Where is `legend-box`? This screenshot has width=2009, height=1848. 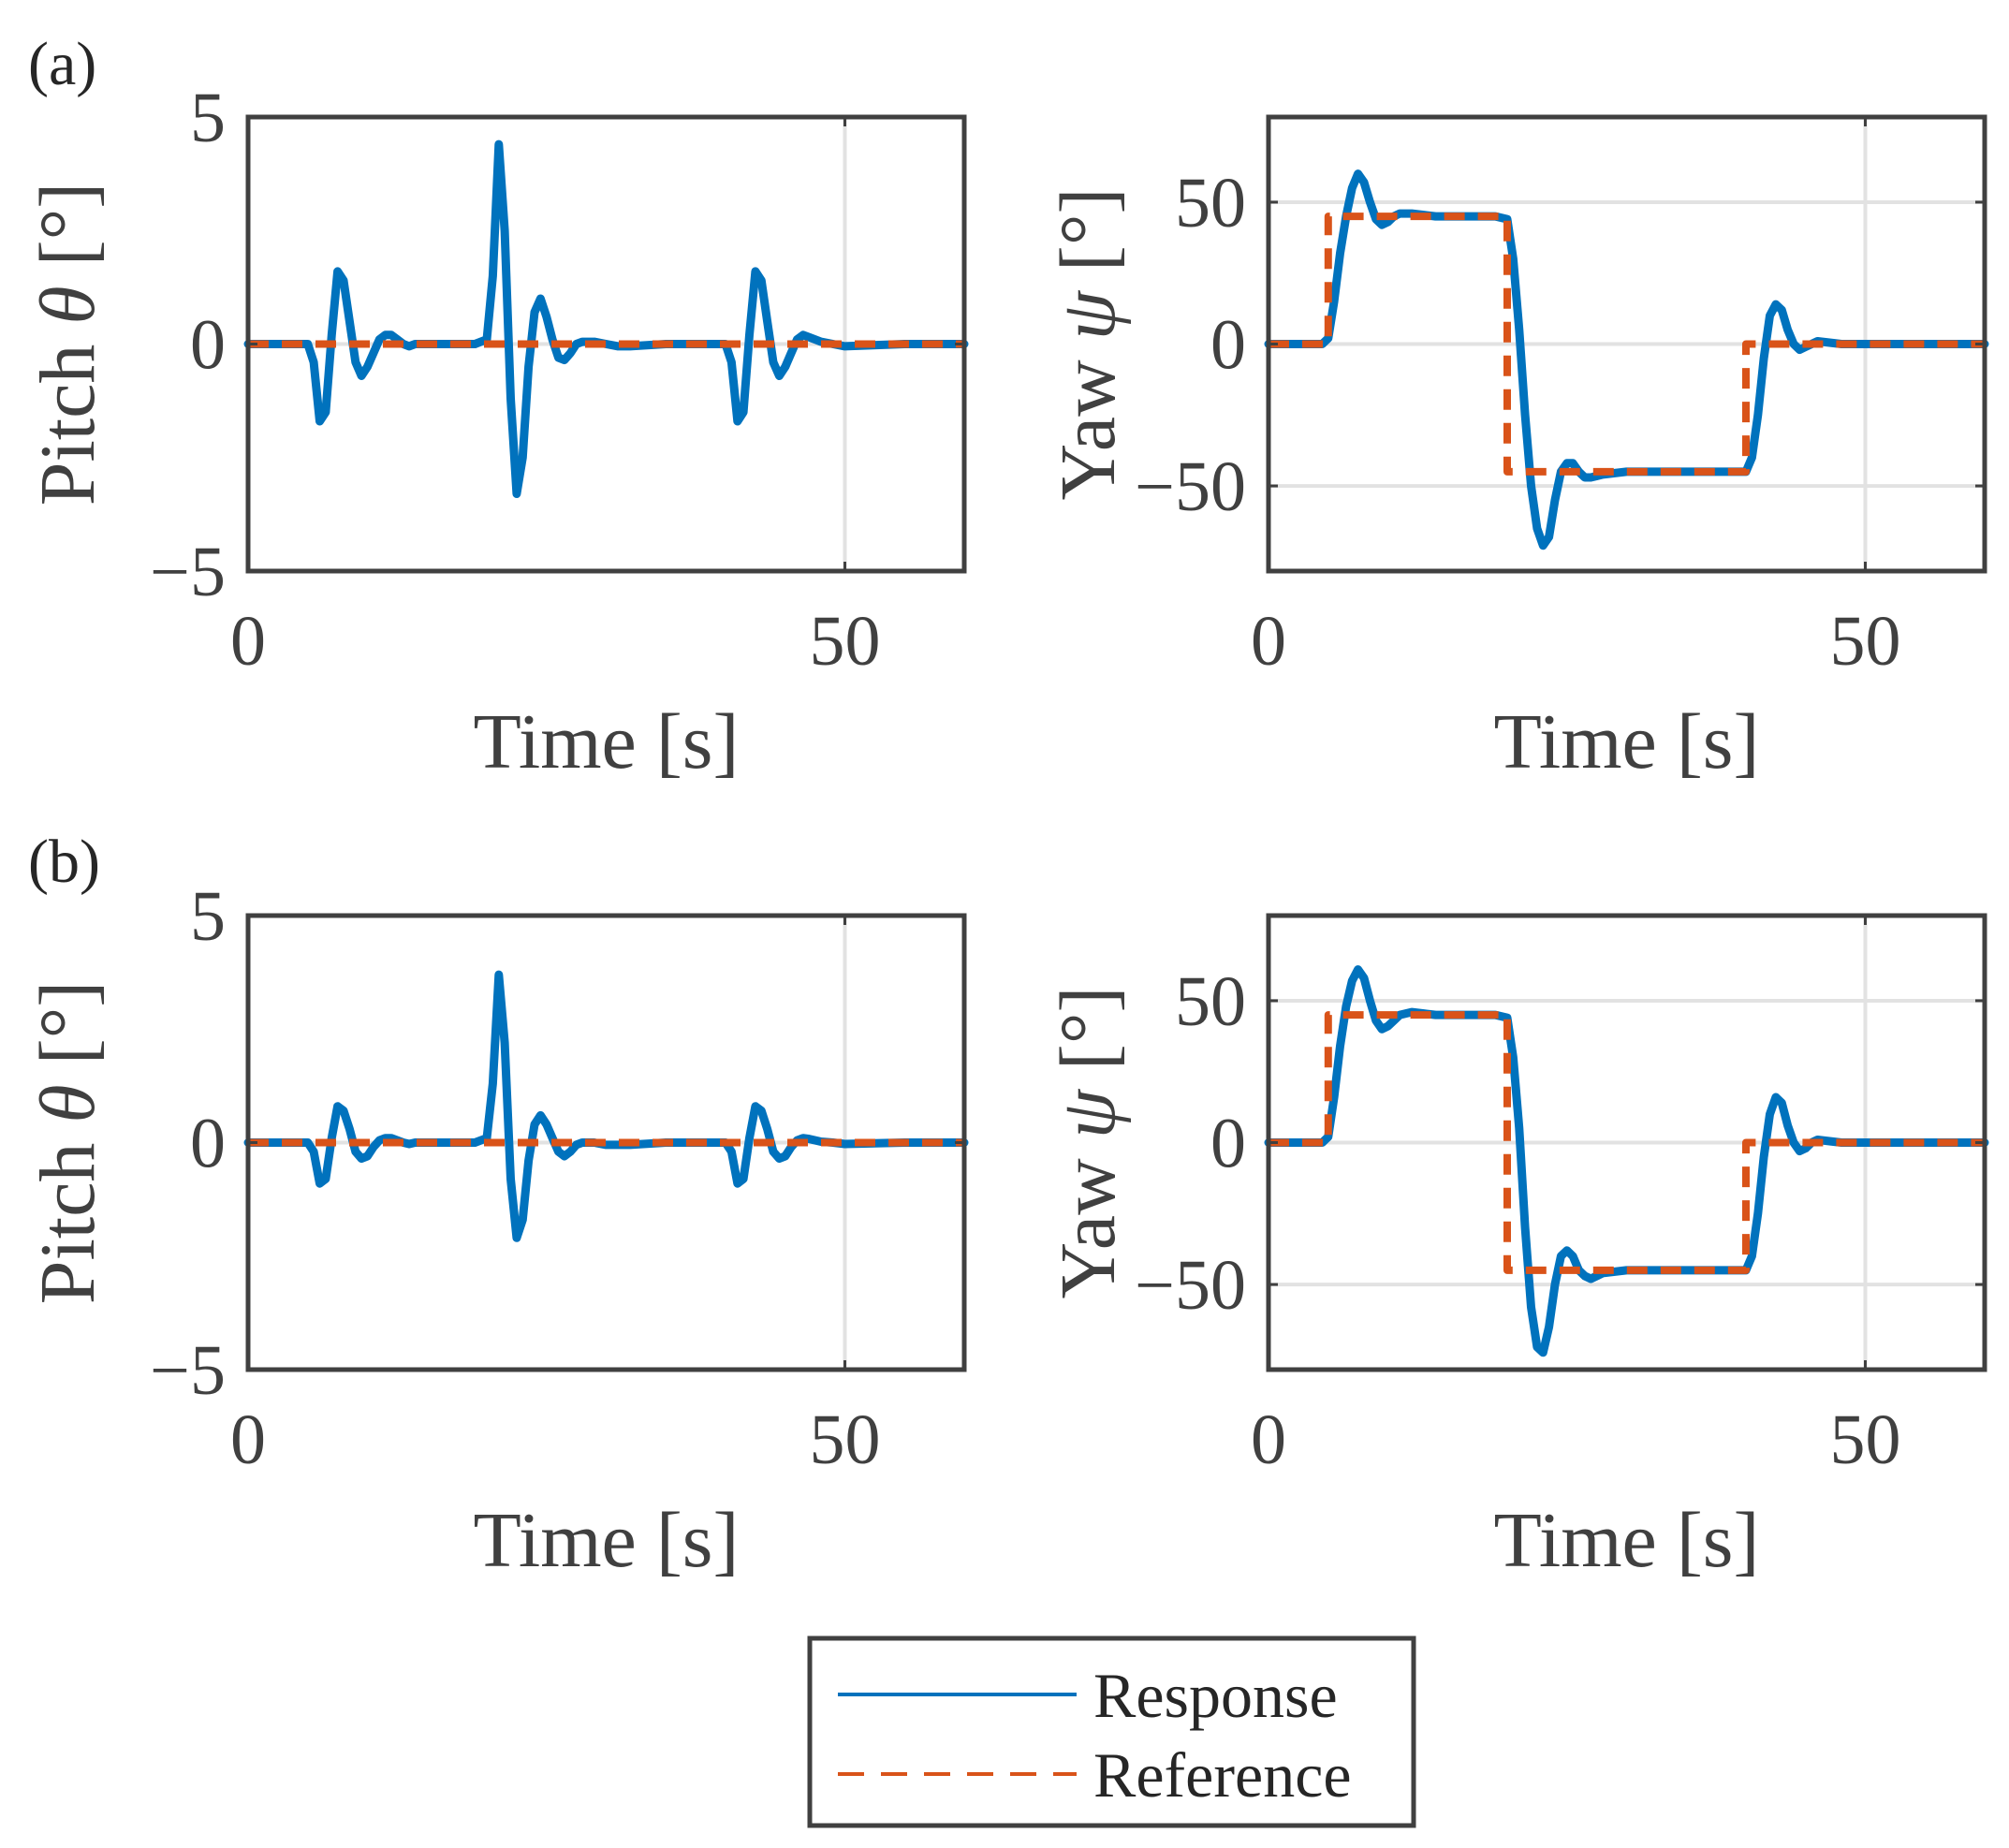
legend-box is located at coordinates (1111, 1731).